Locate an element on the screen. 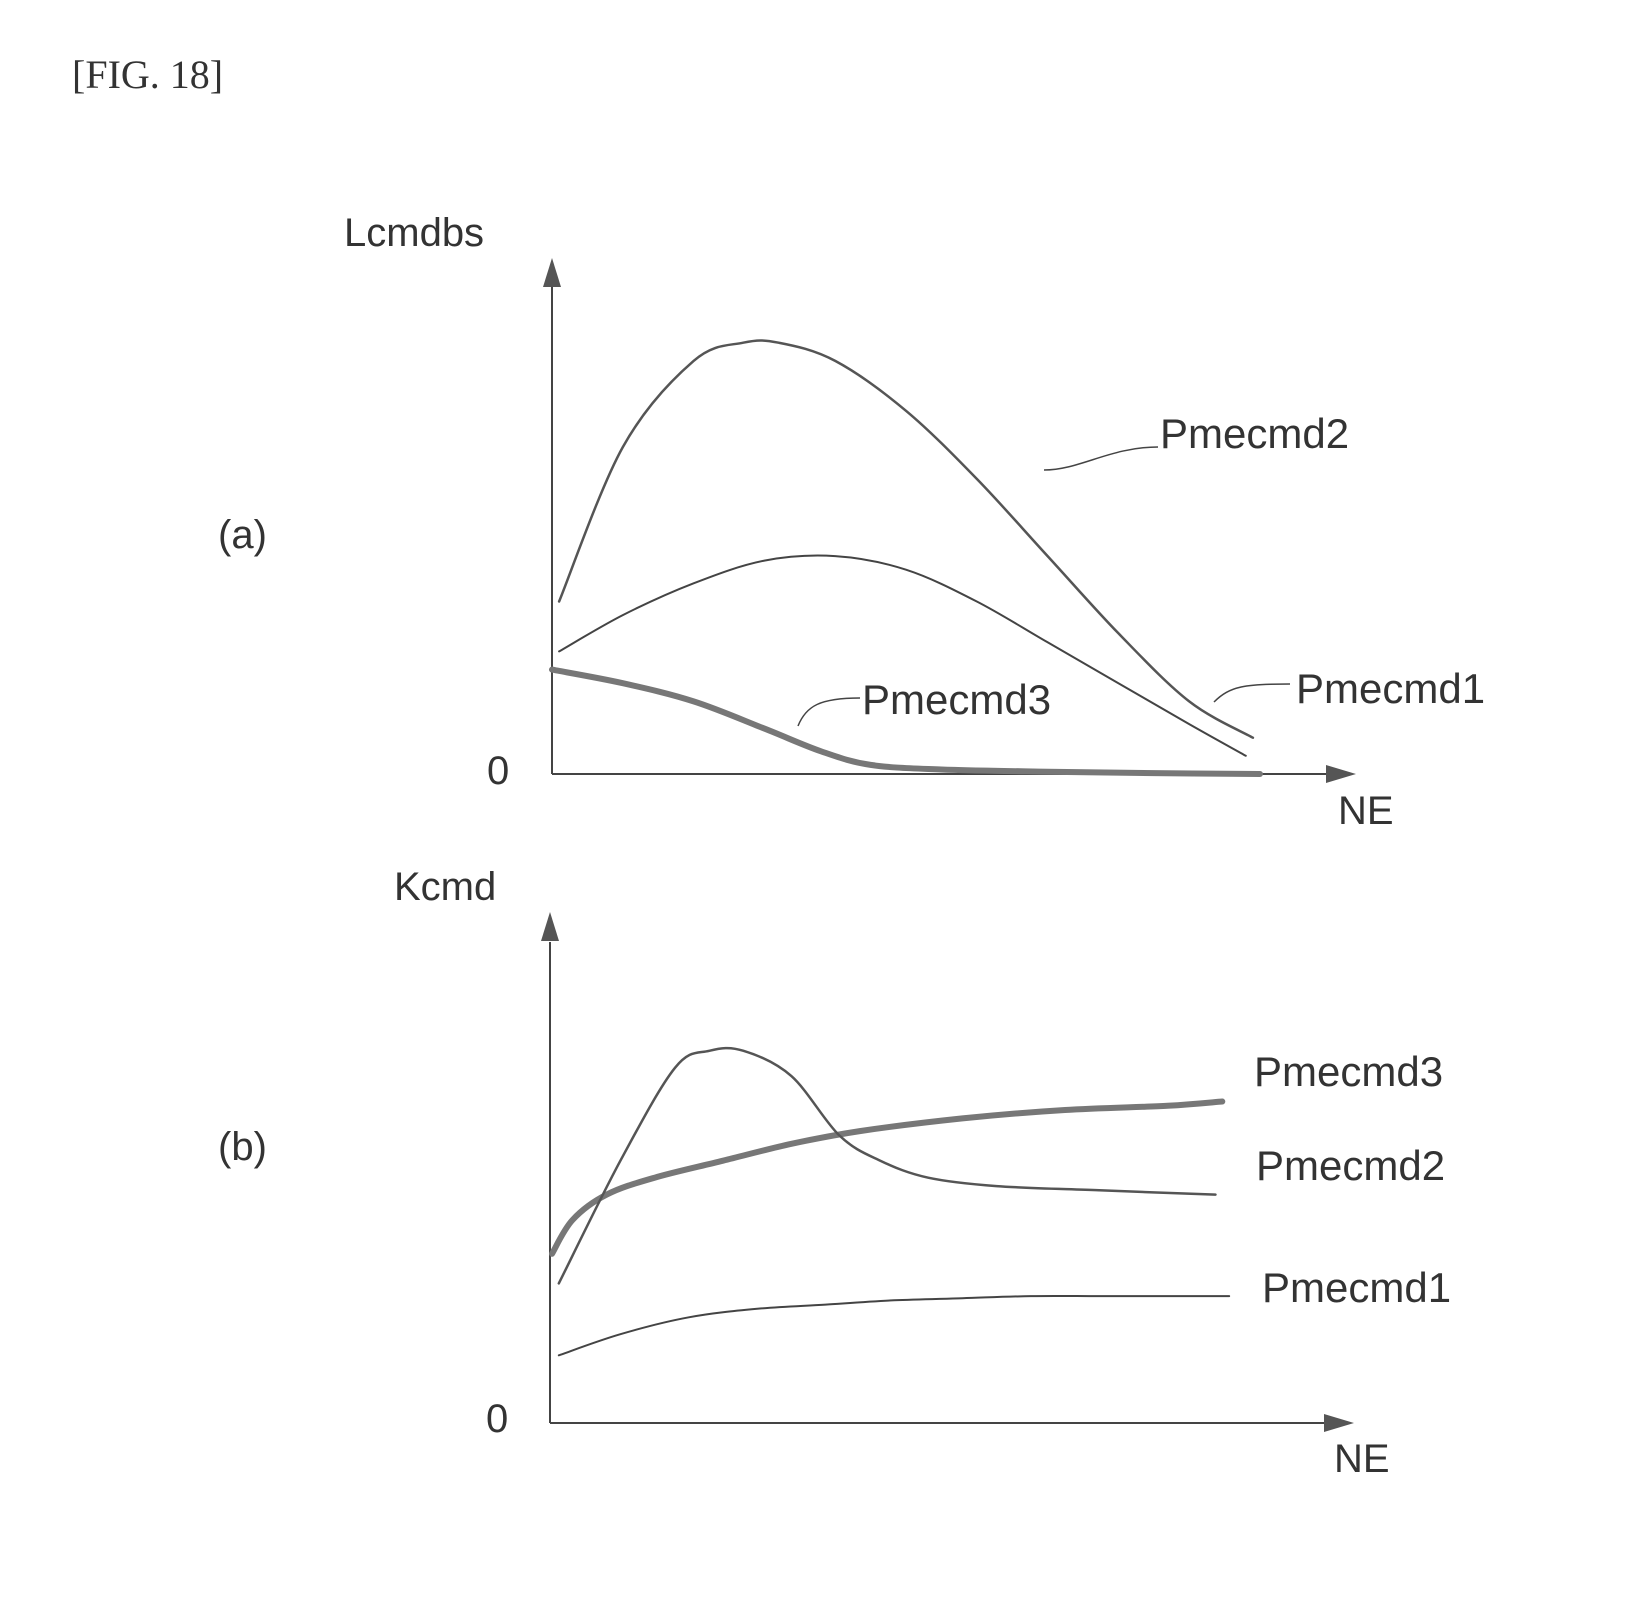 This screenshot has width=1630, height=1605. panel-a-series-label-pmecmd1: Pmecmd1 is located at coordinates (1390, 688).